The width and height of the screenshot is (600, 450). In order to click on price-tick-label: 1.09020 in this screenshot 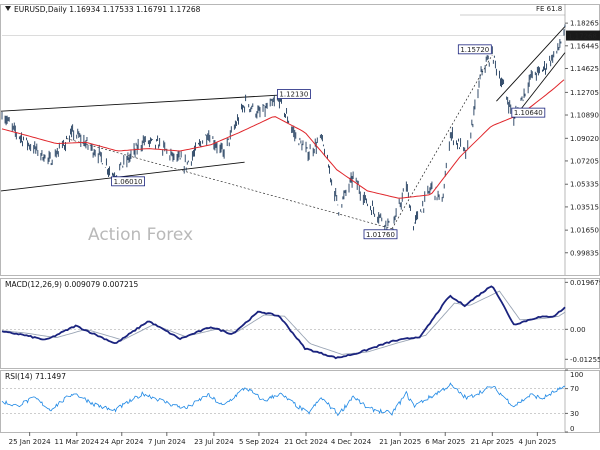, I will do `click(584, 139)`.